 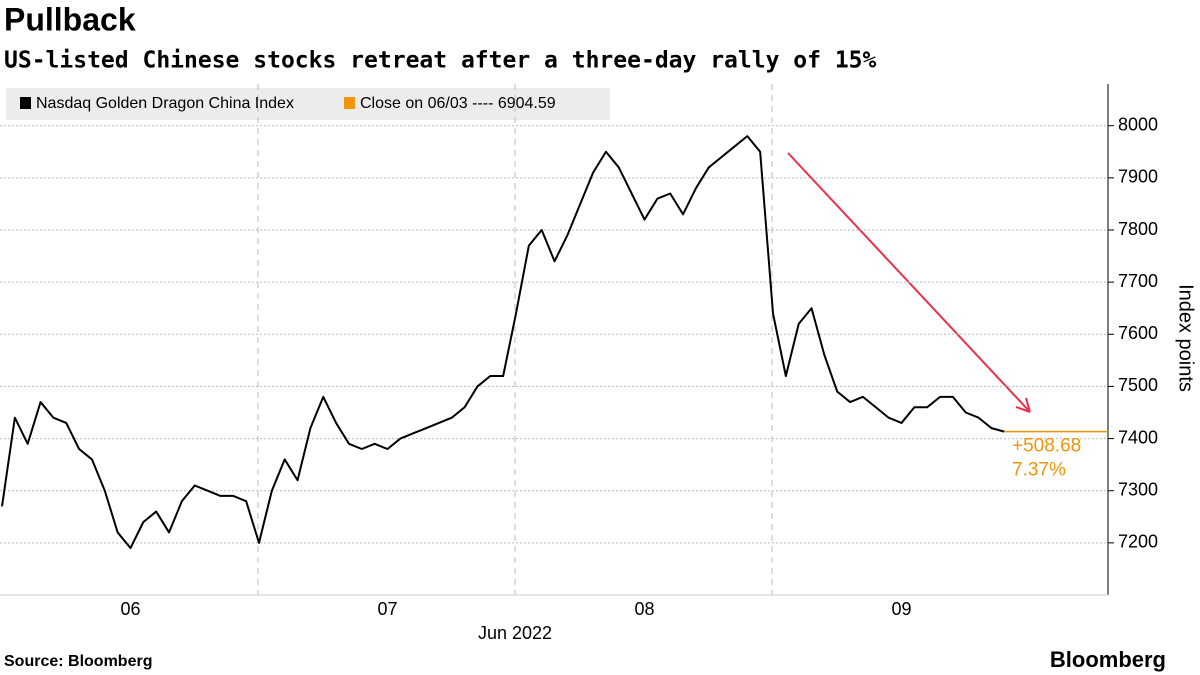 I want to click on x-tick-label: 07, so click(x=387, y=609).